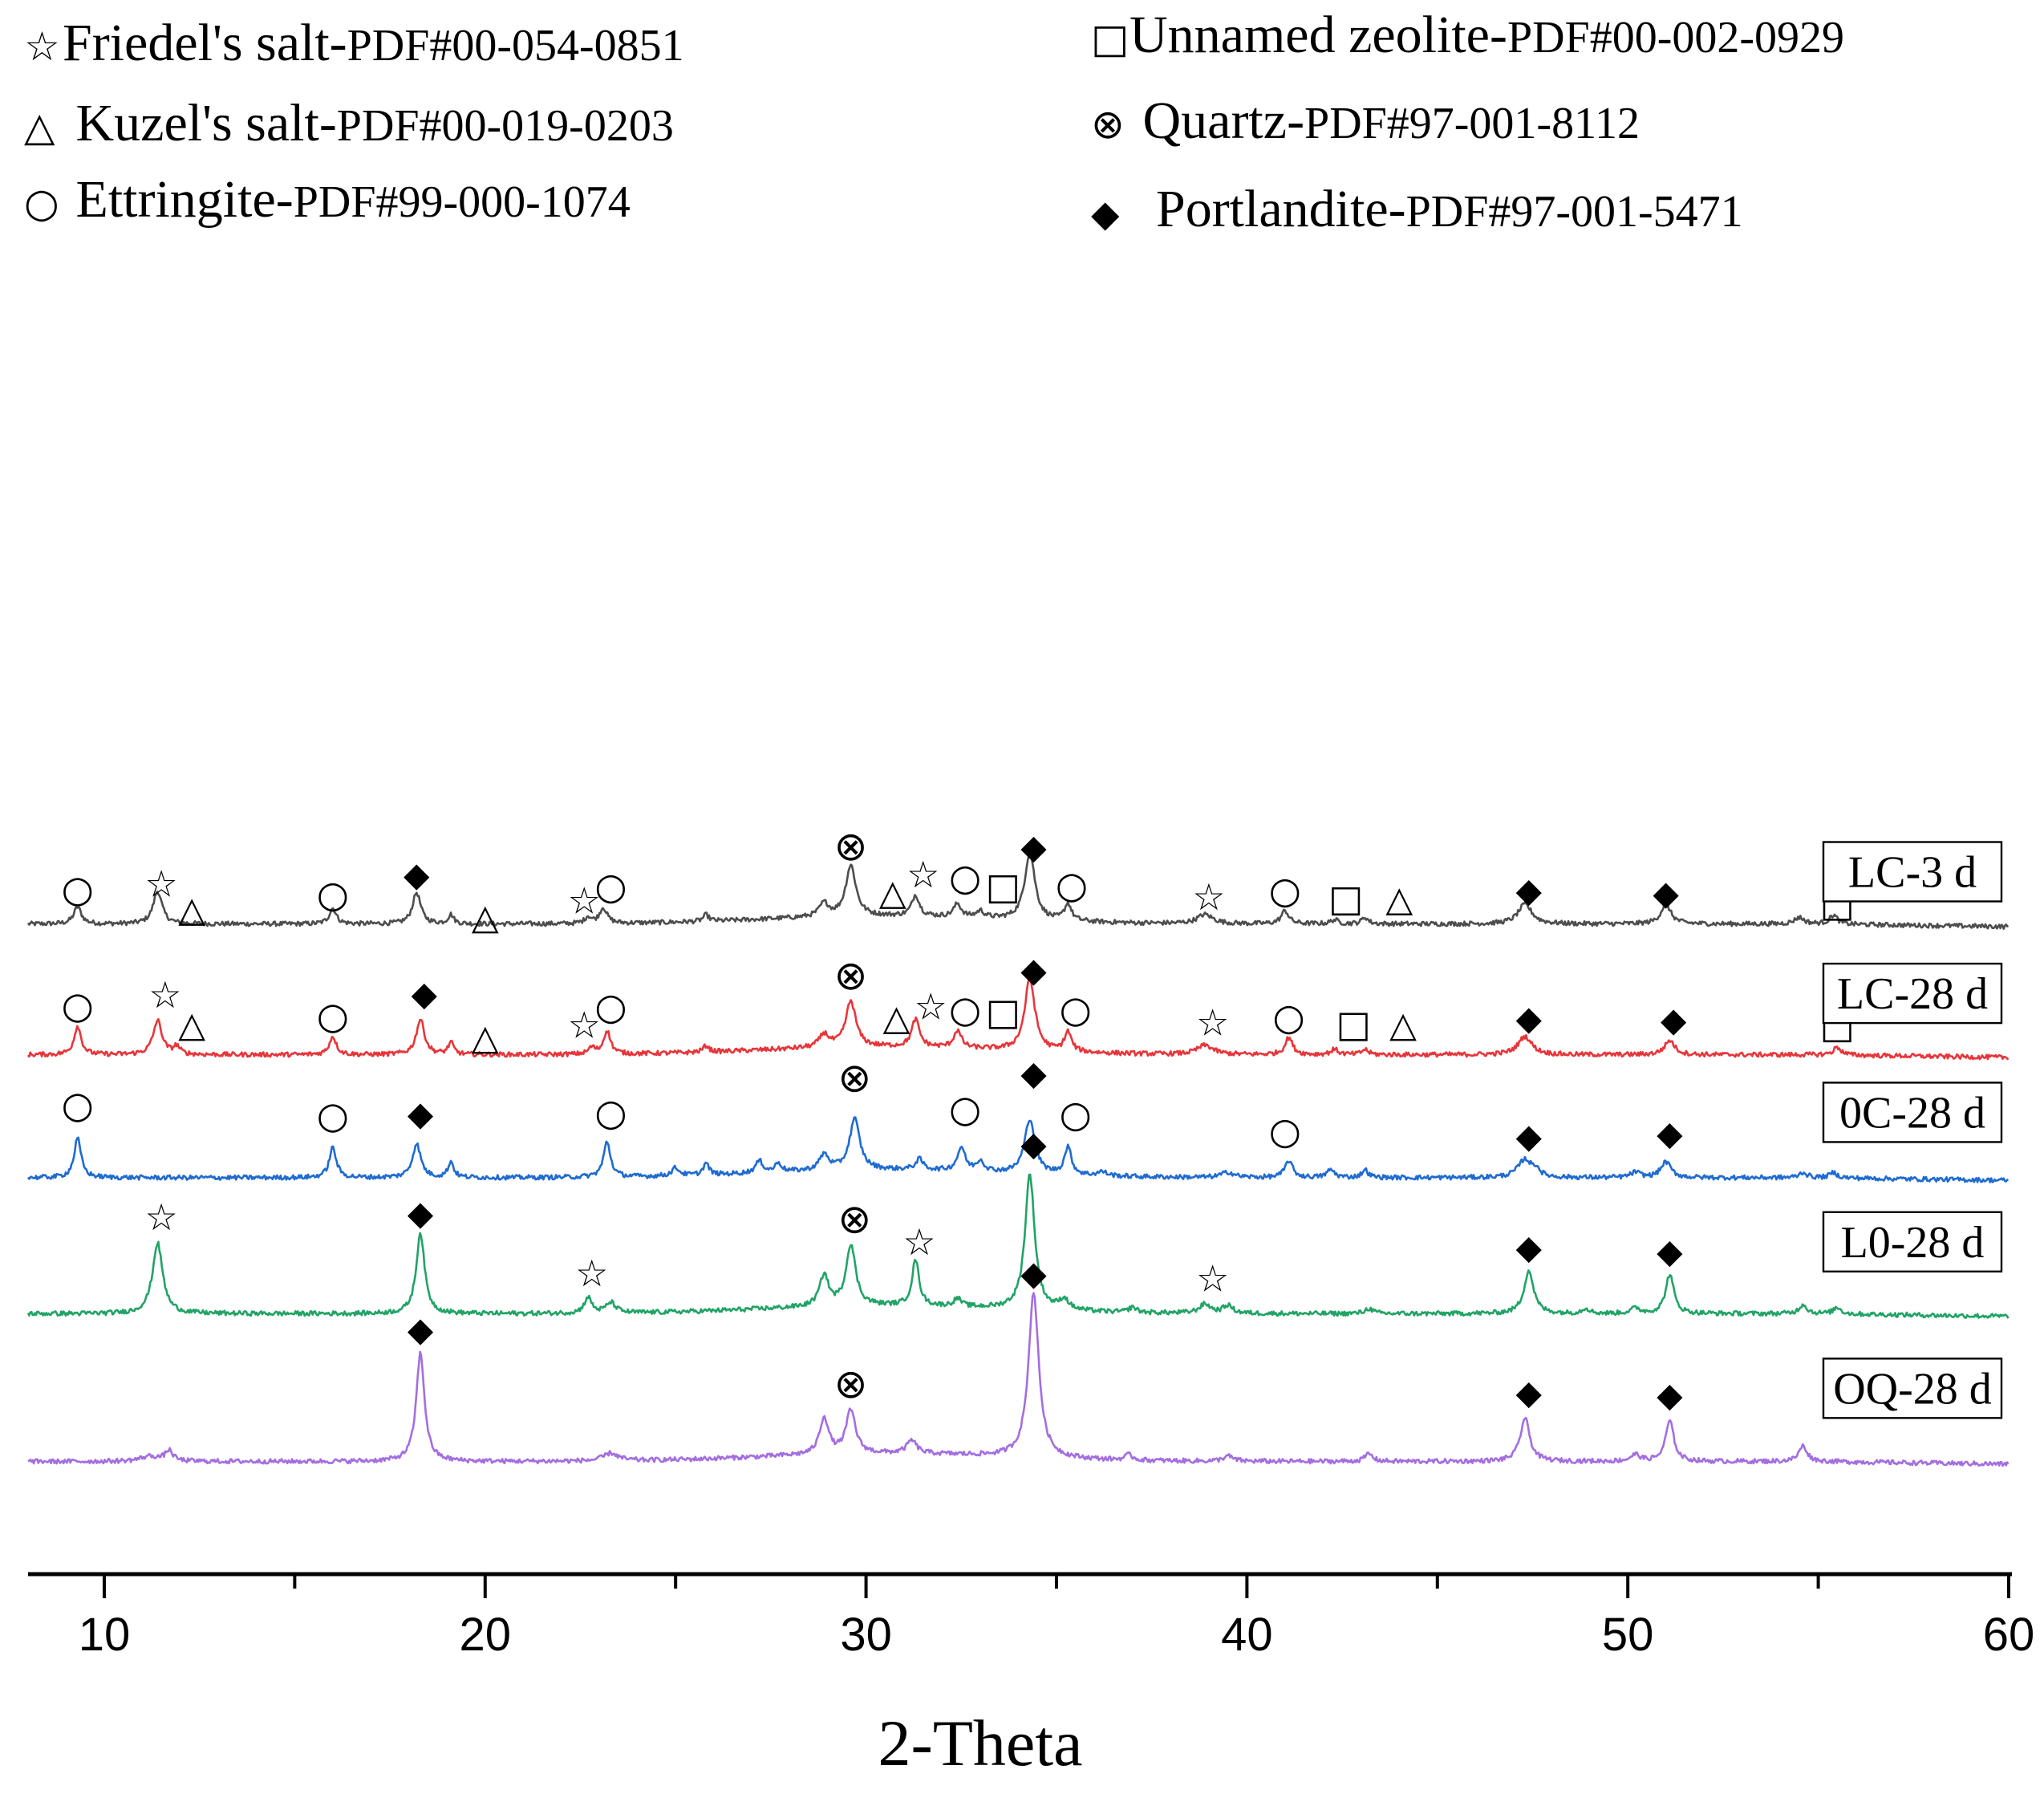  I want to click on legend-entry-star: ☆ Friedel's salt-PDF#00-054-0851, so click(354, 43).